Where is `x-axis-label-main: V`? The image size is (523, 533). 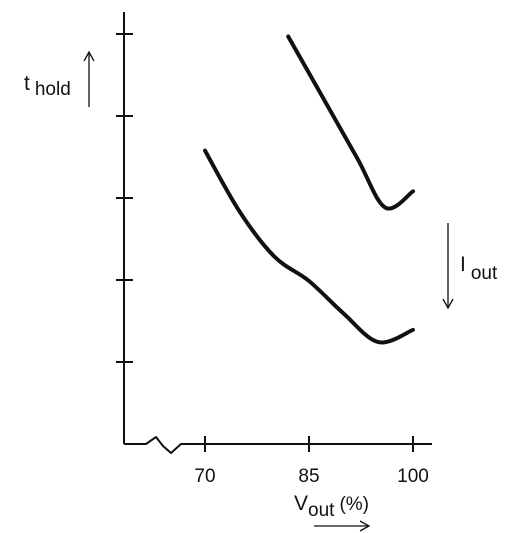 x-axis-label-main: V is located at coordinates (301, 503).